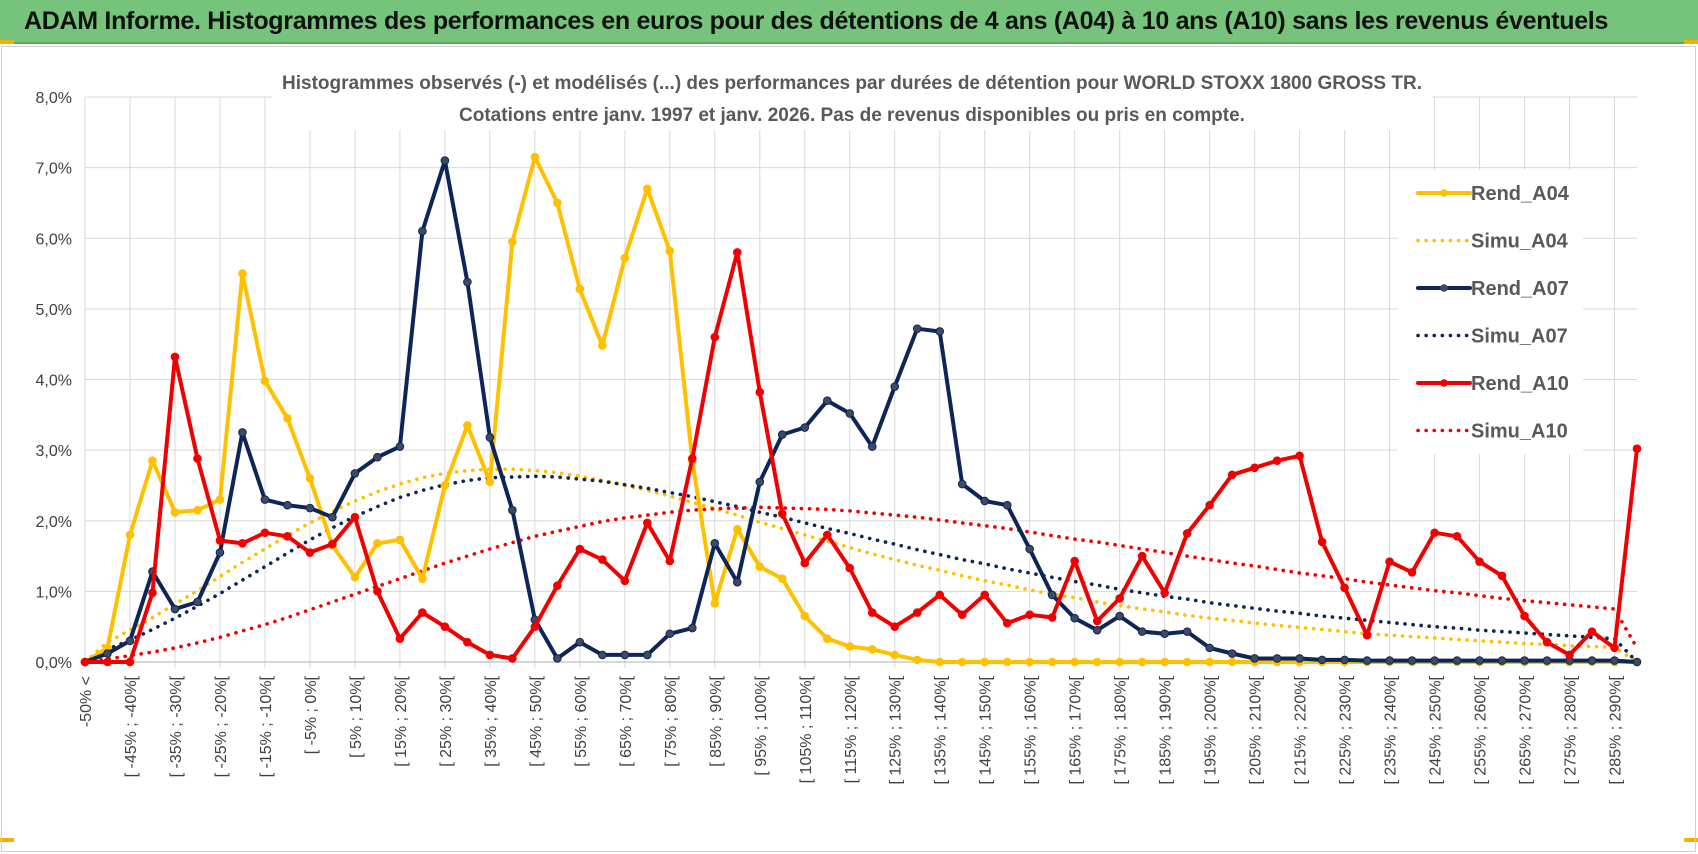  Describe the element at coordinates (446, 720) in the screenshot. I see `x-tick-label: [ 25% ; 30%[` at that location.